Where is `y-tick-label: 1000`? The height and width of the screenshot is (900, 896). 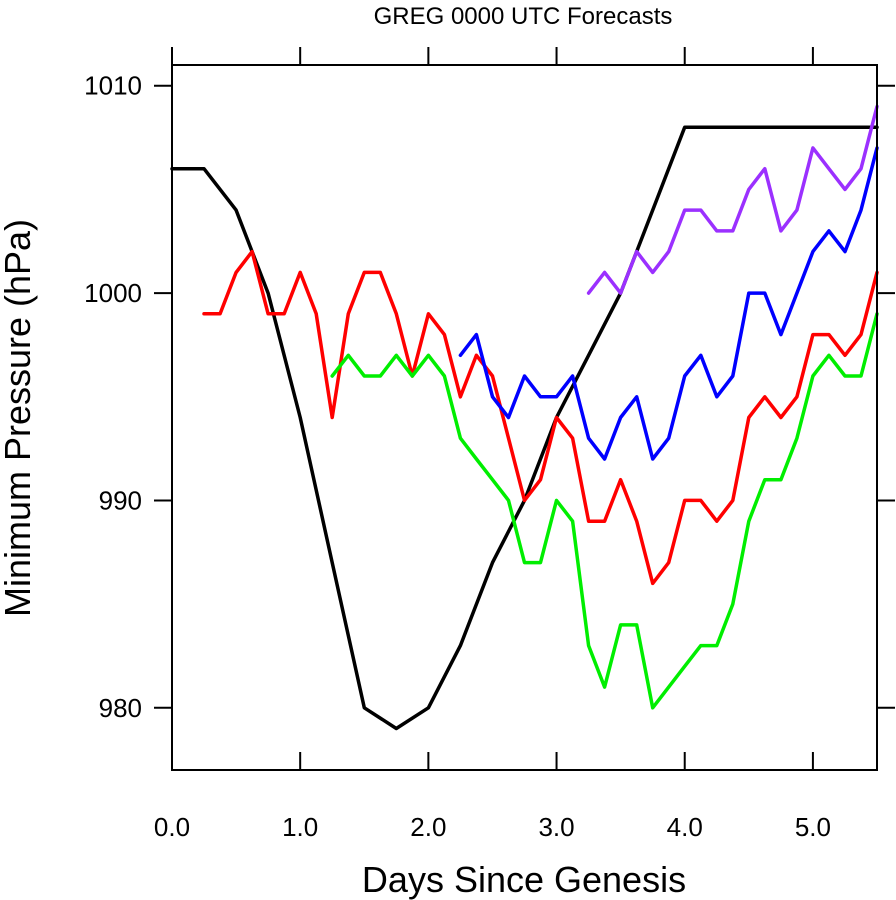 y-tick-label: 1000 is located at coordinates (113, 293).